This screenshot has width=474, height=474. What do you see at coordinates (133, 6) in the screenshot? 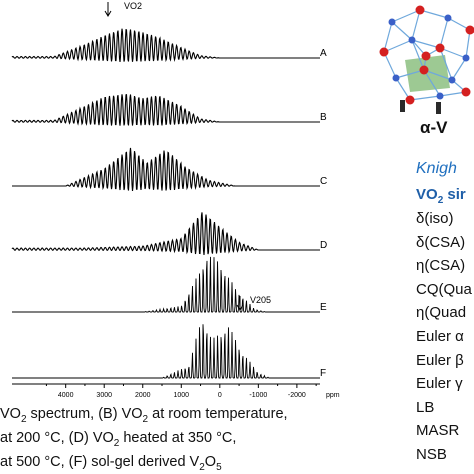
I see `annotation-label: VO2` at bounding box center [133, 6].